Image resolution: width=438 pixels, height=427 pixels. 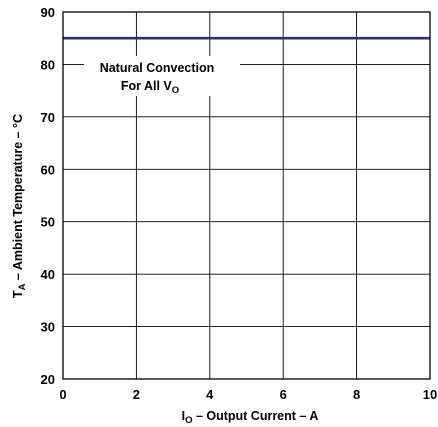 What do you see at coordinates (250, 417) in the screenshot?
I see `x-axis-title: IO – Output Current – A` at bounding box center [250, 417].